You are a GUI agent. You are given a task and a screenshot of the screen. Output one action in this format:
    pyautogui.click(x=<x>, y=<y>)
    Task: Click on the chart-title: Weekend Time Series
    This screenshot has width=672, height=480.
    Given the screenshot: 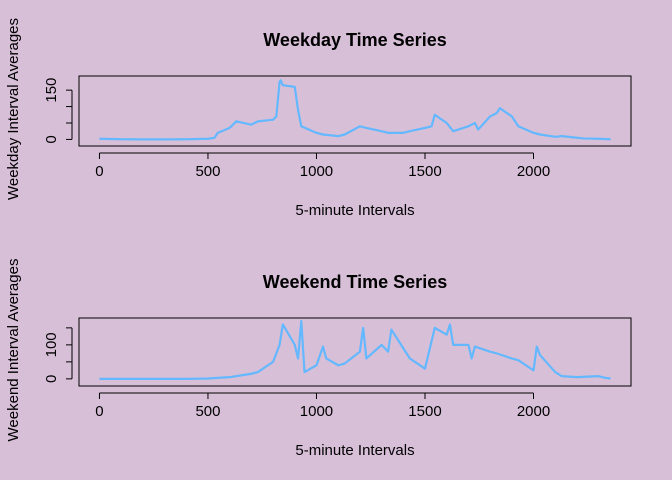 What is the action you would take?
    pyautogui.click(x=355, y=282)
    